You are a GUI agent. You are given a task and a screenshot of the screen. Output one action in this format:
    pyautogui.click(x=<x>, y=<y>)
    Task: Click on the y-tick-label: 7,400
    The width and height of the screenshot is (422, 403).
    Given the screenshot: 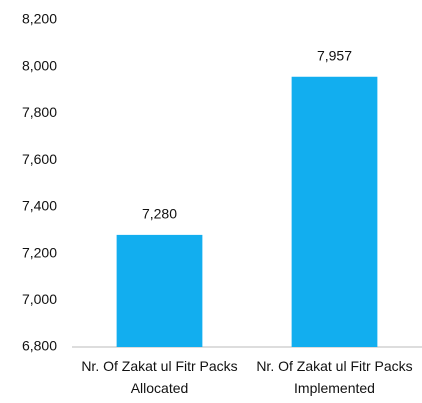 What is the action you would take?
    pyautogui.click(x=39, y=206)
    